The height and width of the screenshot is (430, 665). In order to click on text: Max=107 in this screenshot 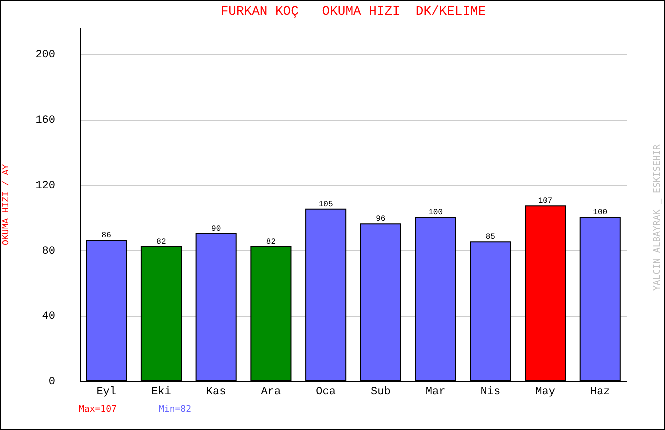, I will do `click(98, 410)`.